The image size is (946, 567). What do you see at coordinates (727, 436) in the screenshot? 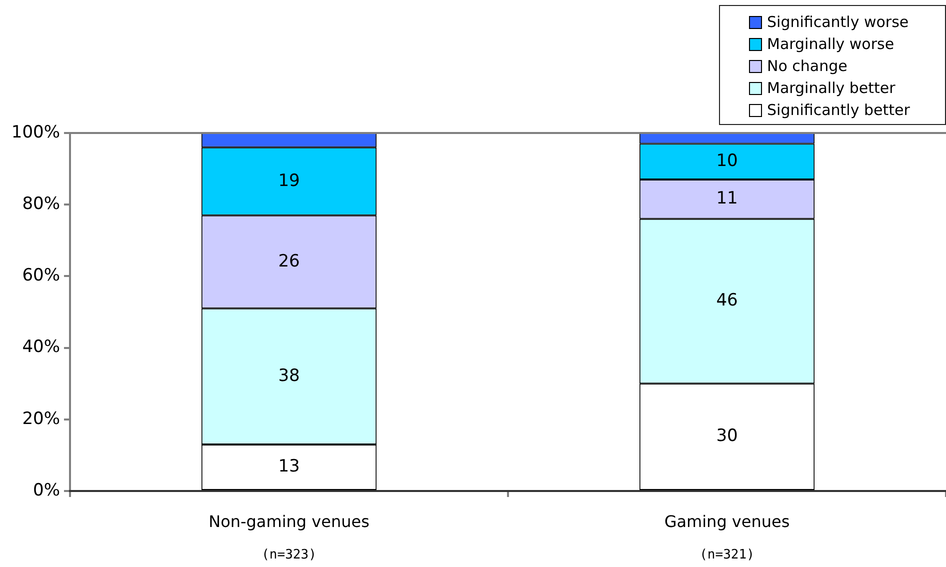
I see `data-label: 30` at bounding box center [727, 436].